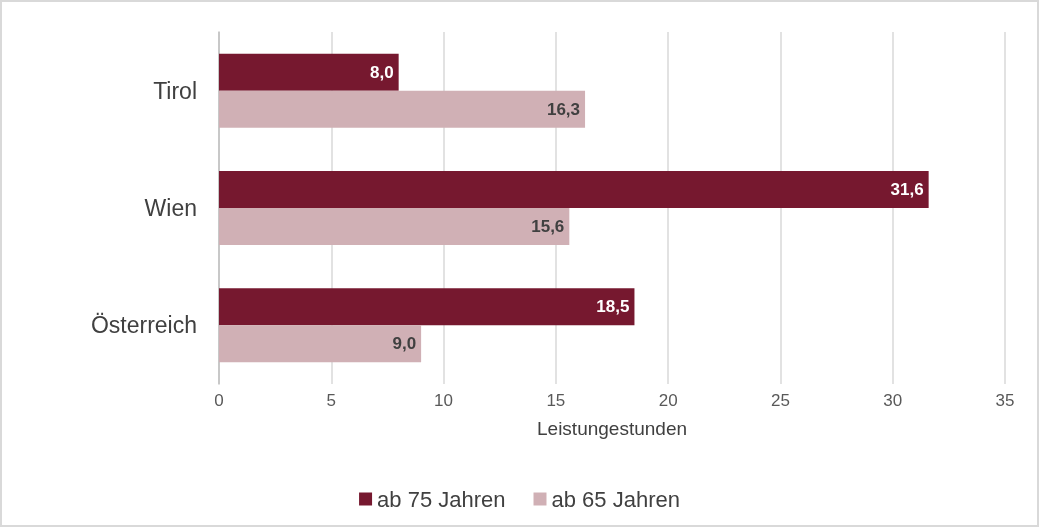 The height and width of the screenshot is (527, 1039). What do you see at coordinates (780, 400) in the screenshot?
I see `x-tick-label: 25` at bounding box center [780, 400].